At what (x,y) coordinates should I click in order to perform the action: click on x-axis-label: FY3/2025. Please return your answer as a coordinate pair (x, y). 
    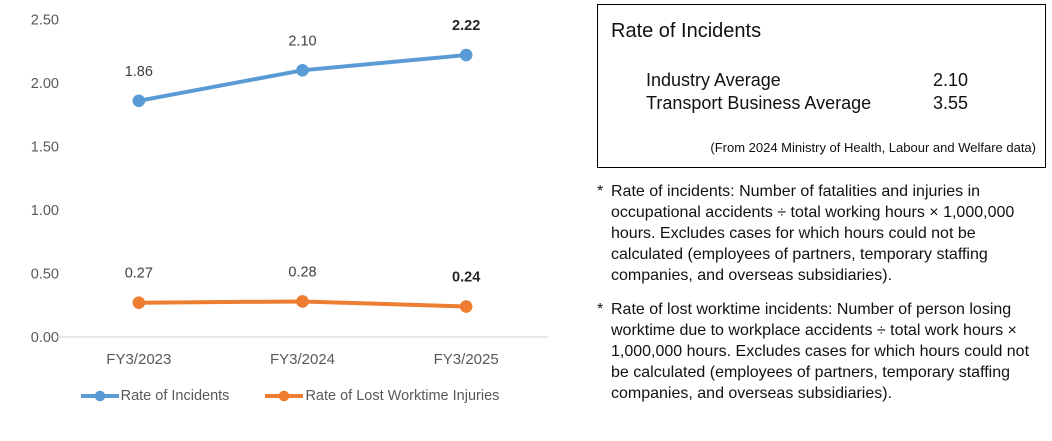
    Looking at the image, I should click on (466, 359).